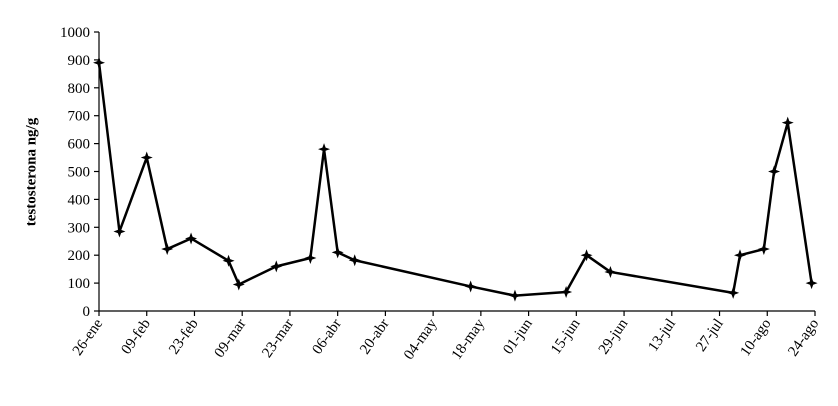 The width and height of the screenshot is (838, 406). What do you see at coordinates (231, 338) in the screenshot?
I see `x-tick-label: 09-mar` at bounding box center [231, 338].